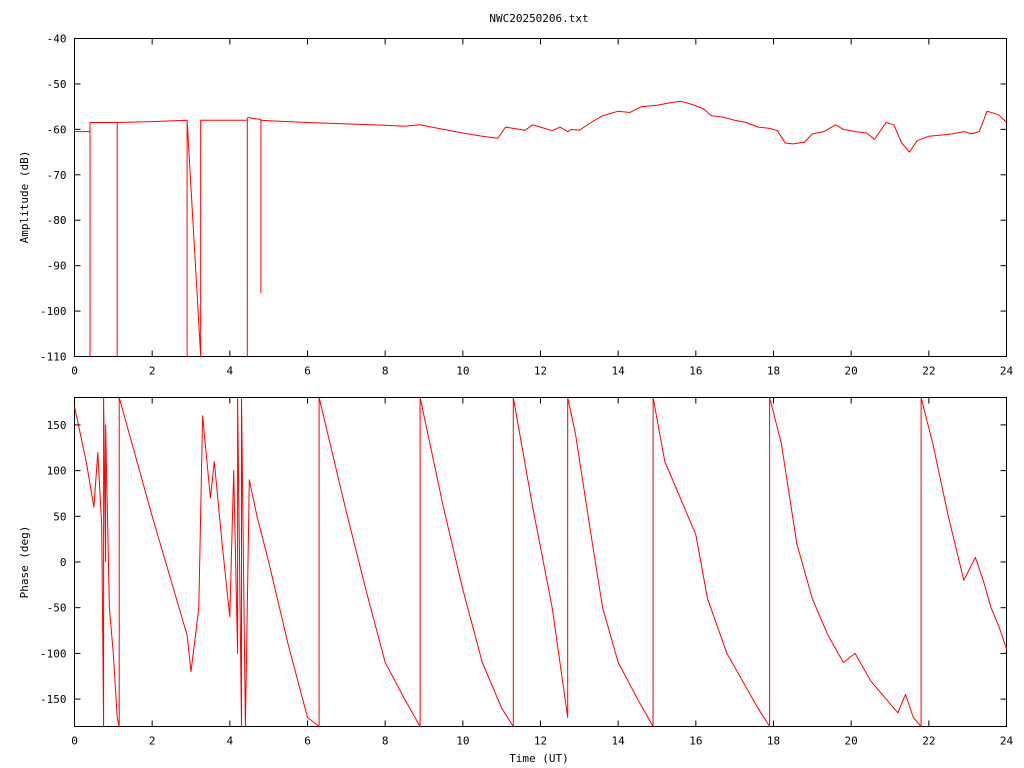 This screenshot has height=768, width=1024. I want to click on amplitude-x-tick-label: 22, so click(928, 371).